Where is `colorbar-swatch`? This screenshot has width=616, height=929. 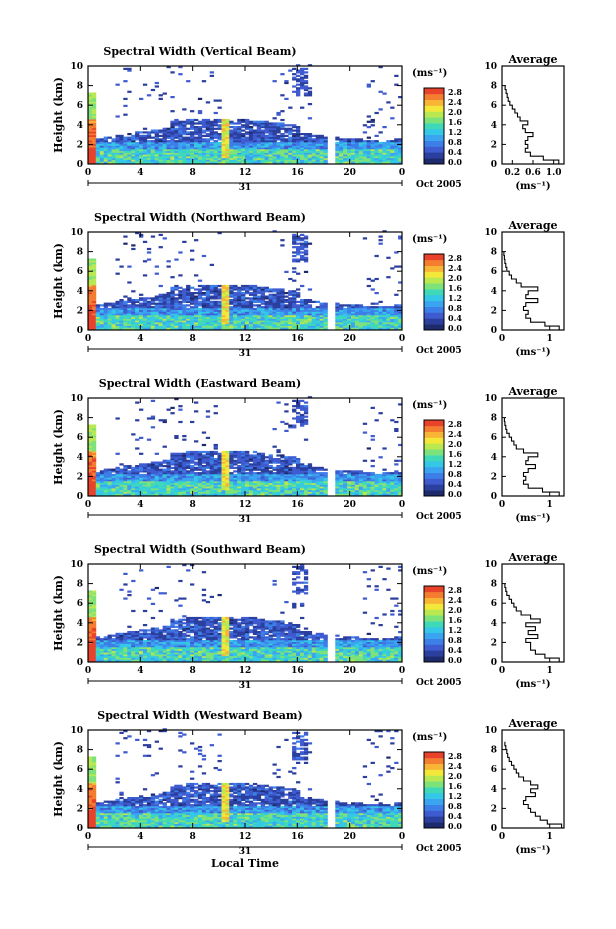
colorbar-swatch is located at coordinates (434, 309).